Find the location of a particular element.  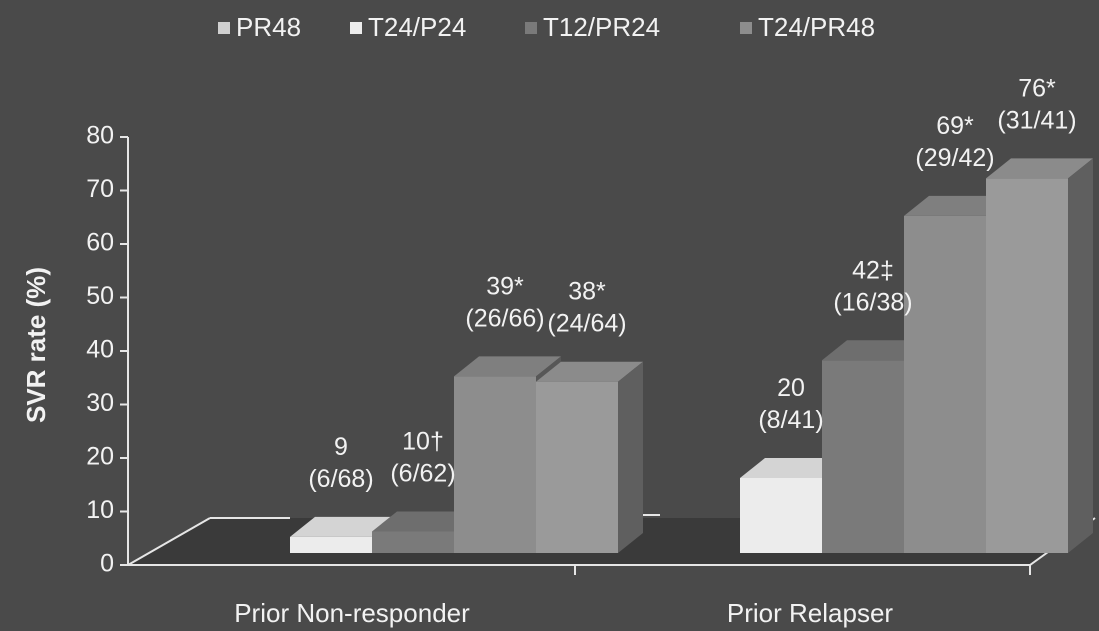

data-label: 76* is located at coordinates (1037, 88).